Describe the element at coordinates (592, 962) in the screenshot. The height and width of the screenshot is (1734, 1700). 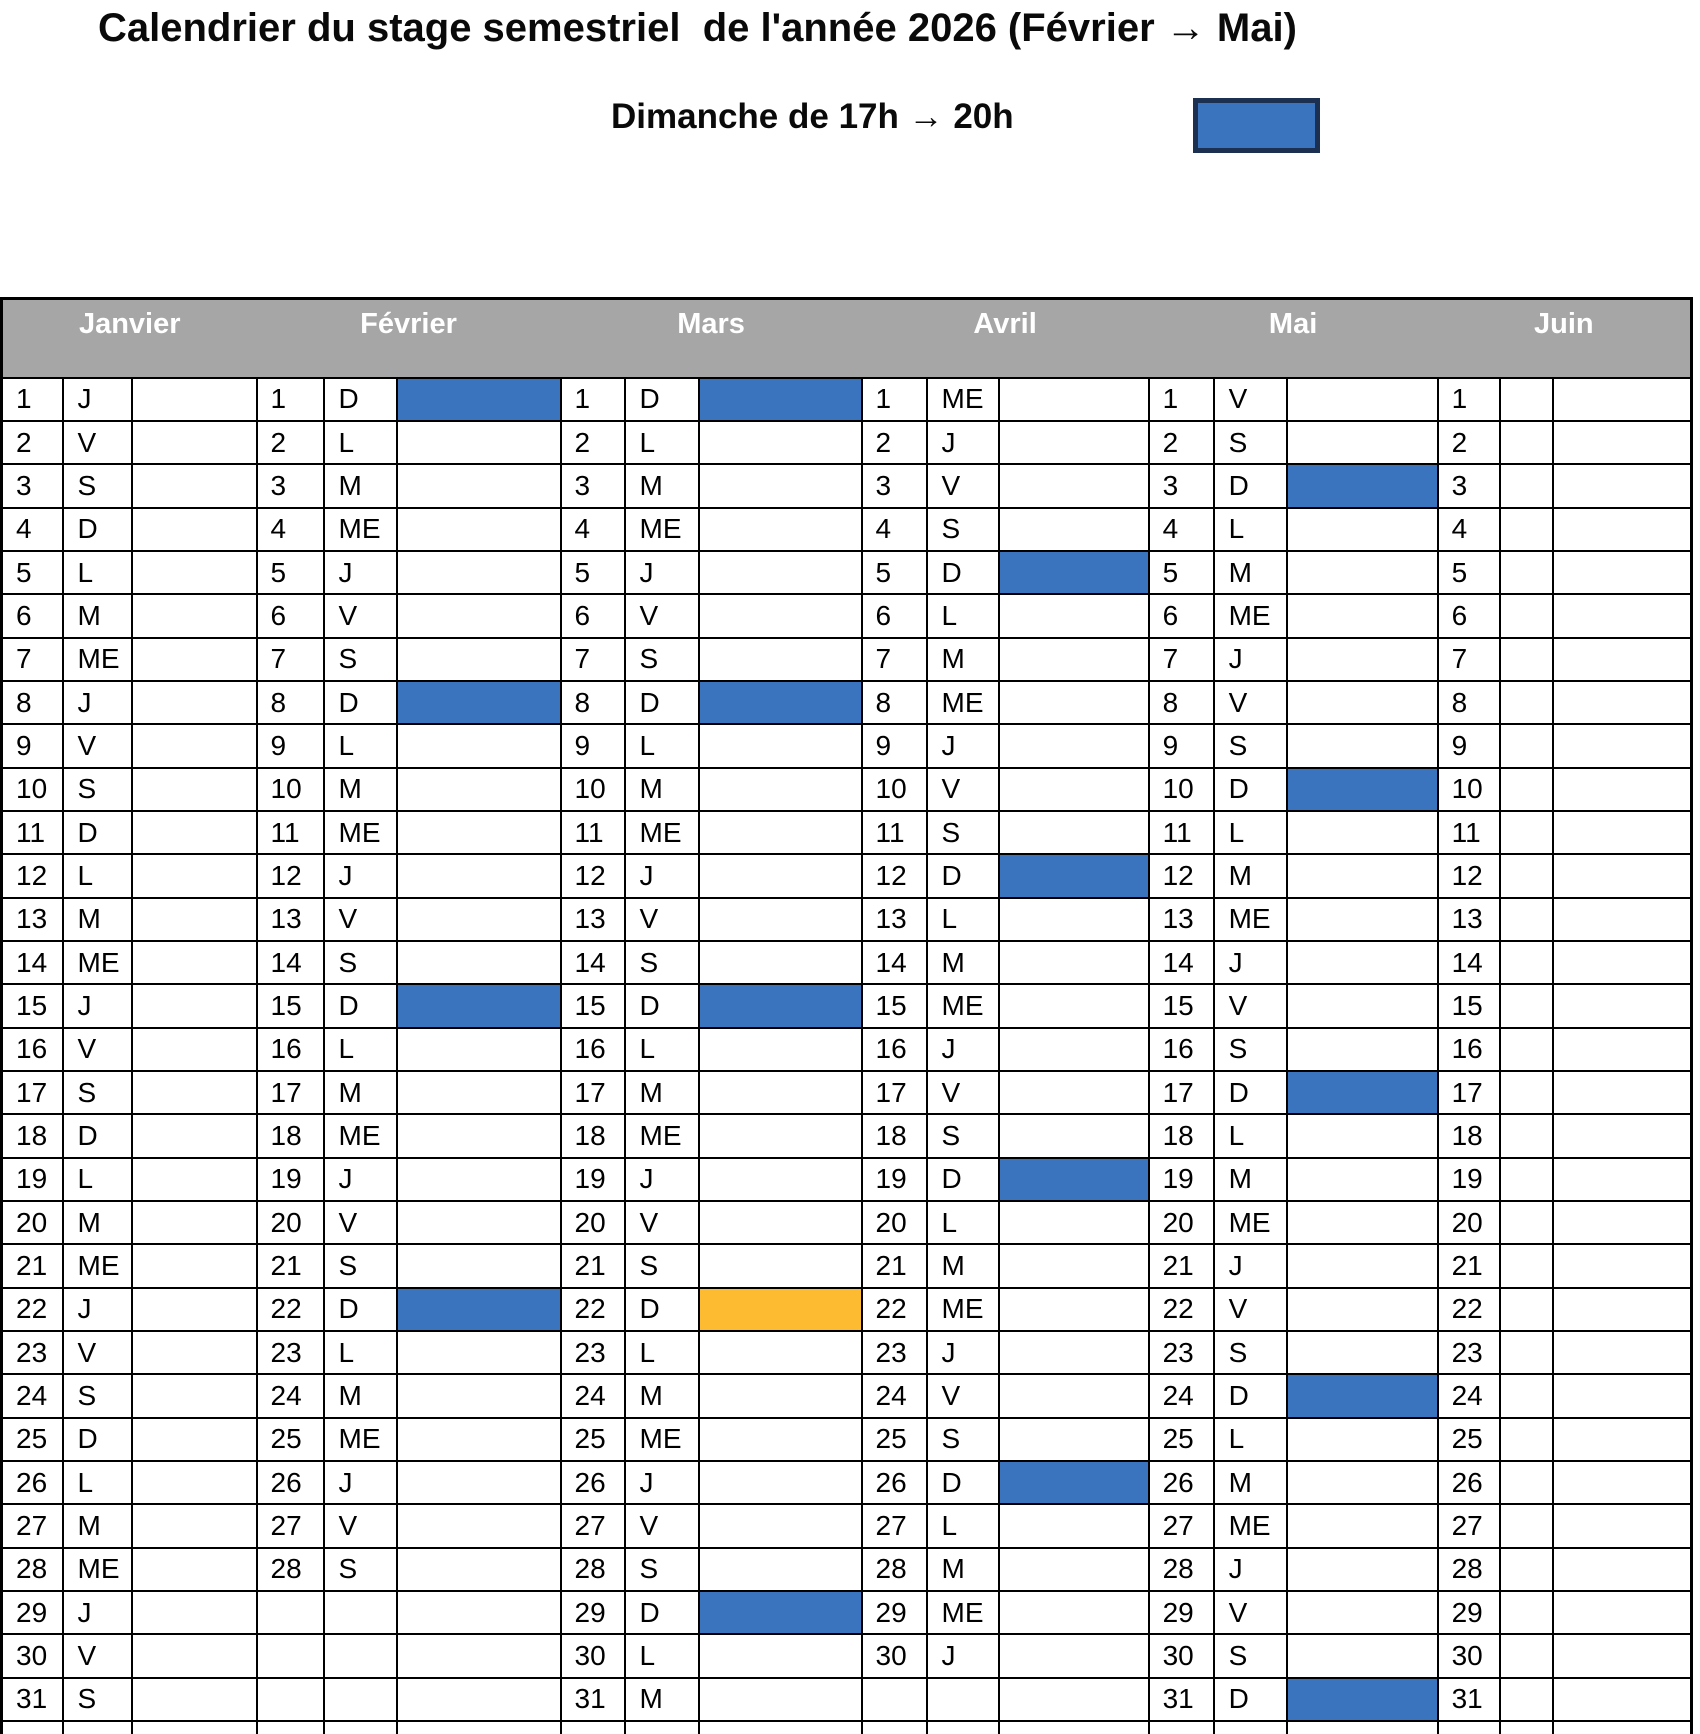
I see `day-number-cell: 14` at that location.